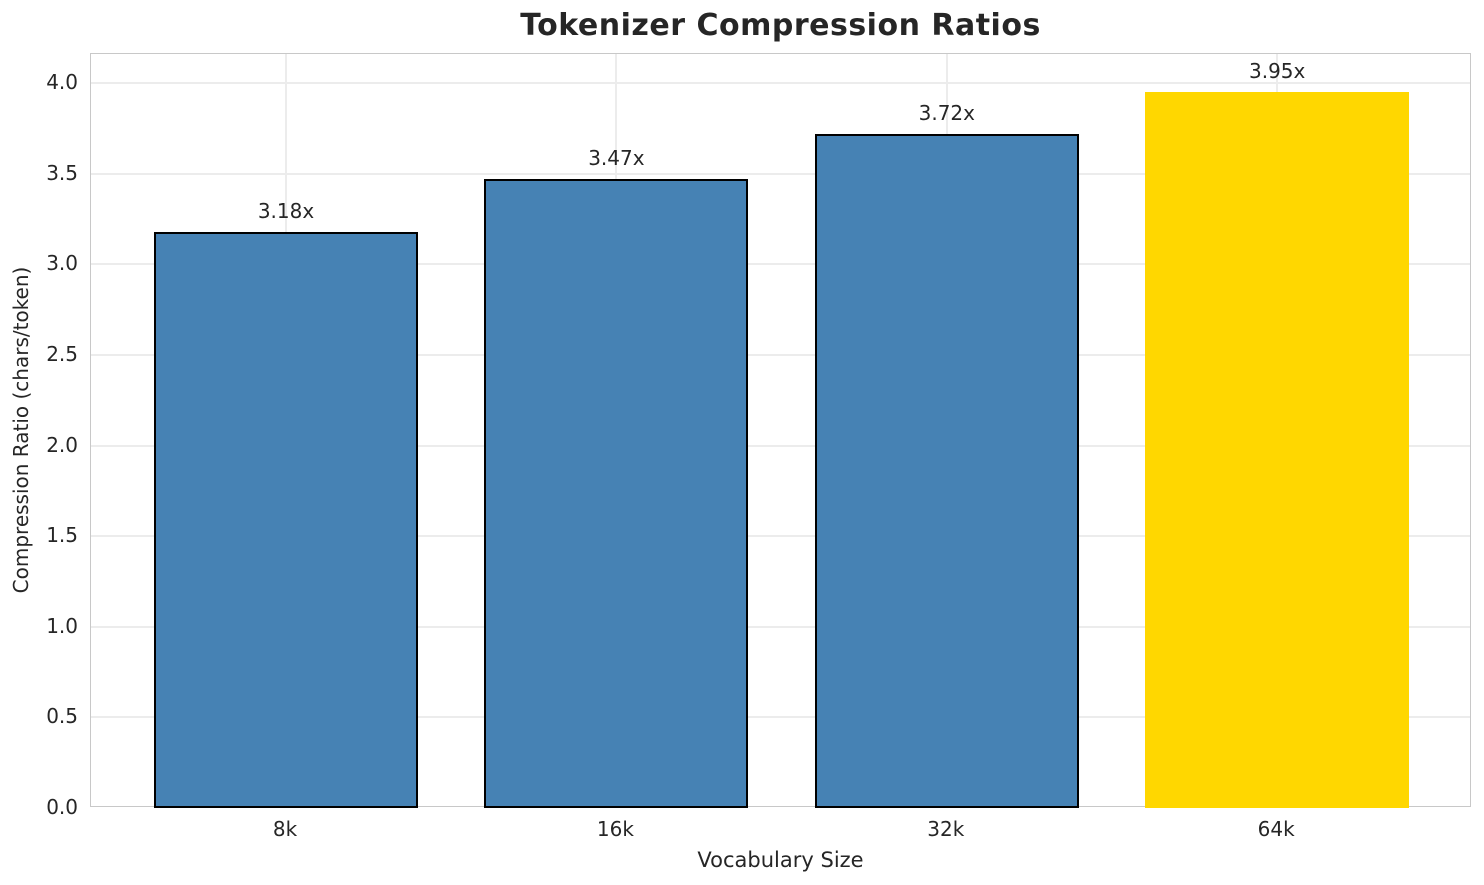 The height and width of the screenshot is (885, 1484). Describe the element at coordinates (62, 263) in the screenshot. I see `y-tick-label: 3.0` at that location.